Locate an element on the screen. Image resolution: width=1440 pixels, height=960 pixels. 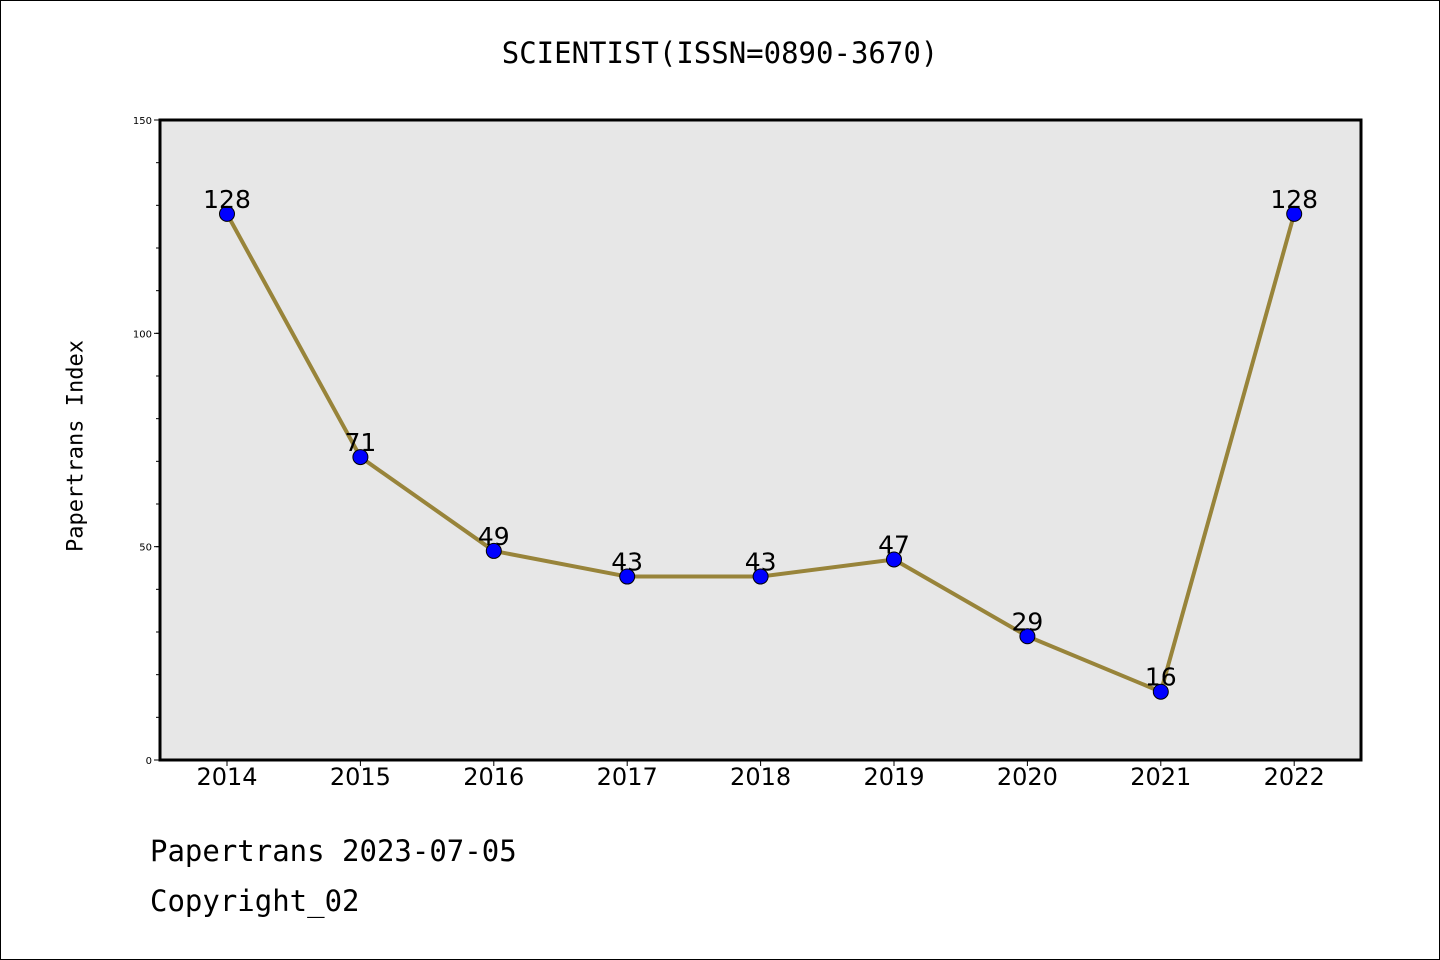
x-axis-ticks: 2014 2015 2016 2017 2018 2019 2020 2021 2022 is located at coordinates (760, 775).